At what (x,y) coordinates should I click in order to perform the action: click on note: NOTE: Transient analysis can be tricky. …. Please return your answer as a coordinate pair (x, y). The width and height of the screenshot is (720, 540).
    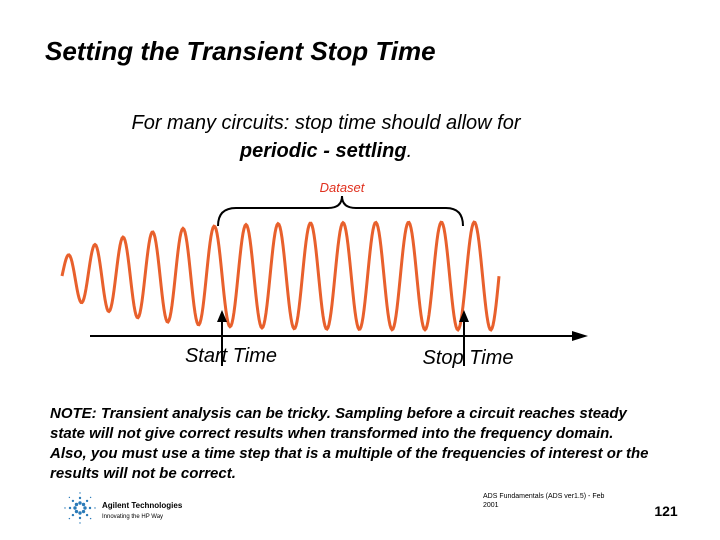
    Looking at the image, I should click on (348, 443).